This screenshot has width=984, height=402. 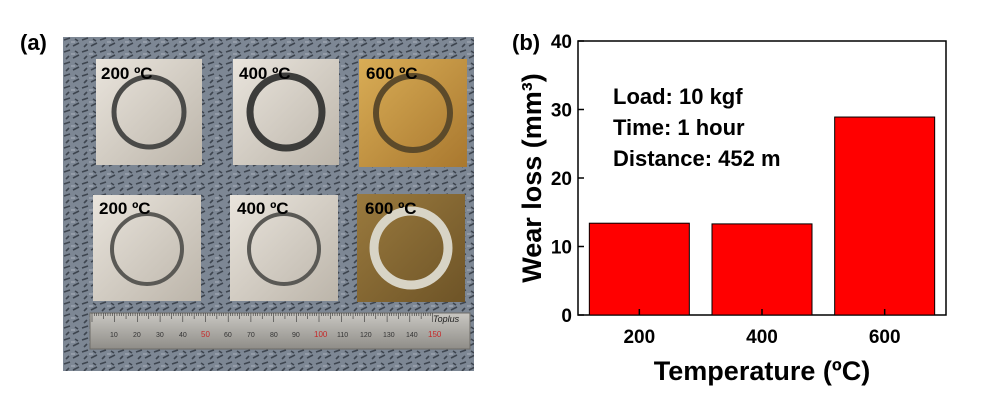 What do you see at coordinates (389, 335) in the screenshot?
I see `ruler-number: 130` at bounding box center [389, 335].